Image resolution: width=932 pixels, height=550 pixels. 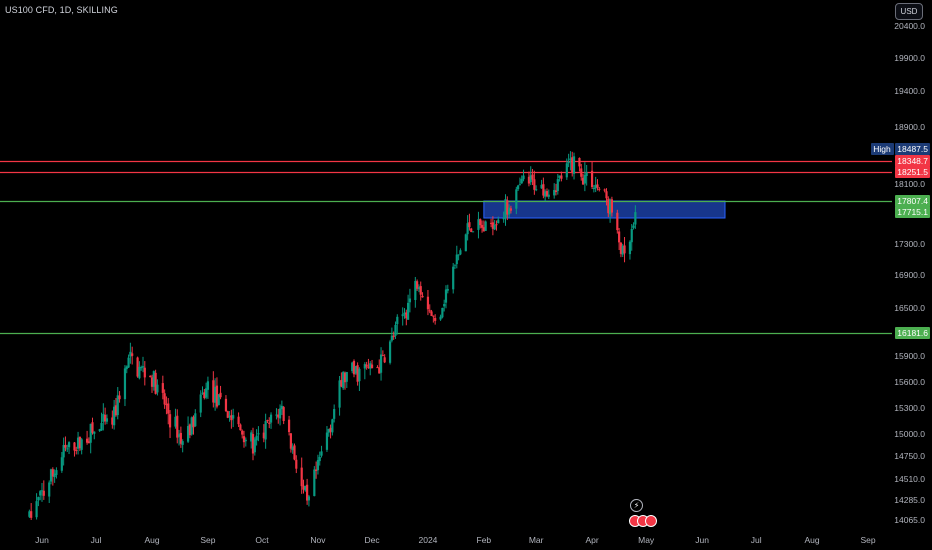 What do you see at coordinates (643, 521) in the screenshot?
I see `events-icon` at bounding box center [643, 521].